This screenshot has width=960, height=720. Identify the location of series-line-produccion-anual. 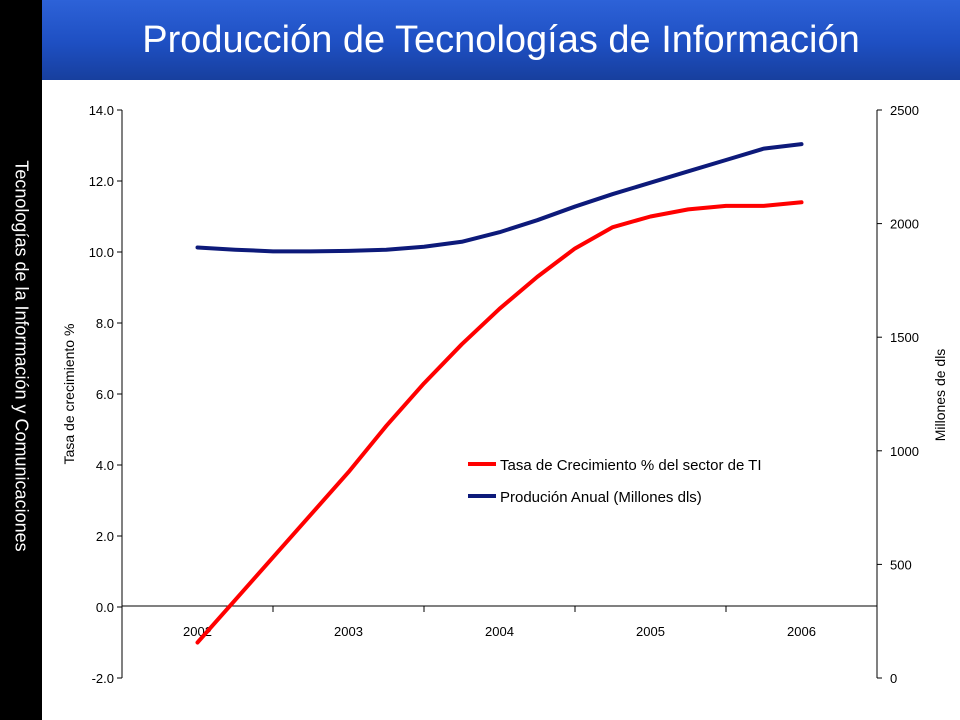
(499, 198).